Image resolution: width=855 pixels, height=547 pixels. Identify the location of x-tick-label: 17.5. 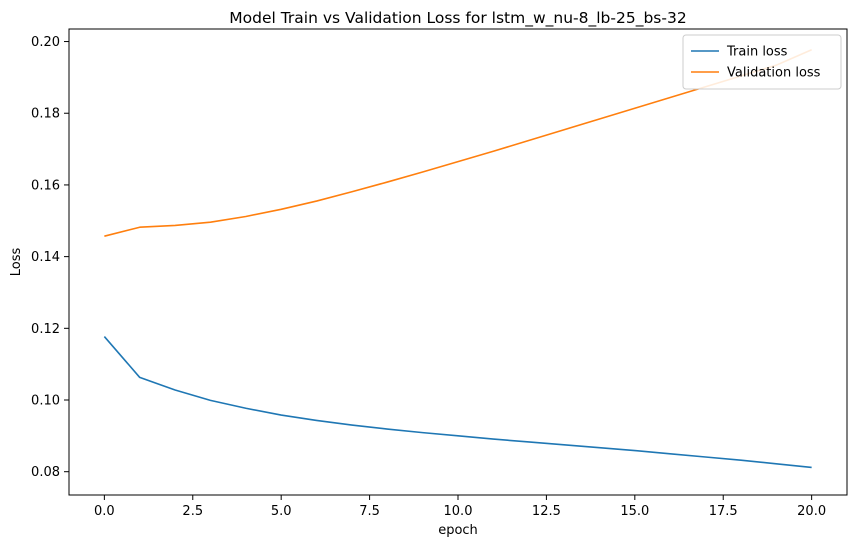
(723, 511).